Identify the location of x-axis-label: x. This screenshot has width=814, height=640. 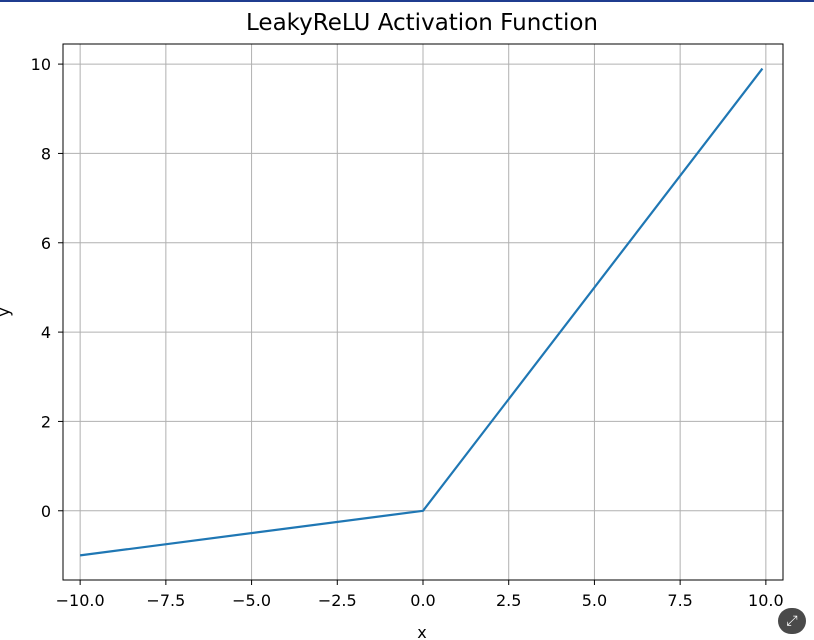
(421, 631).